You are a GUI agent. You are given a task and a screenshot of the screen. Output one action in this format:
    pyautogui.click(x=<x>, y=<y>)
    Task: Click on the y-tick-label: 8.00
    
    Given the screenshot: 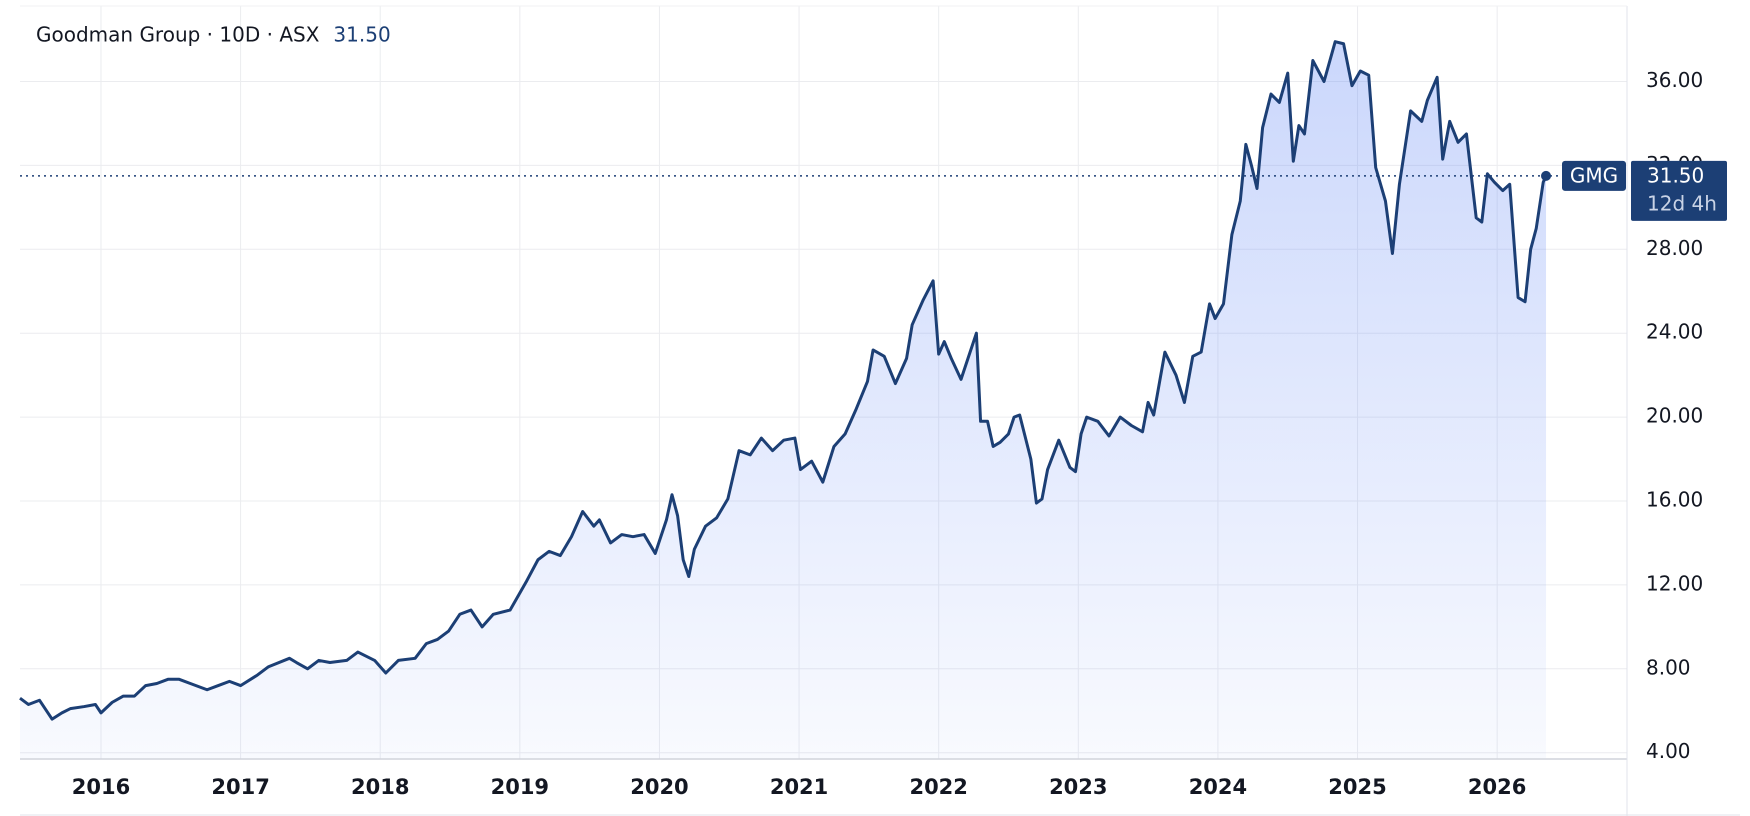 What is the action you would take?
    pyautogui.click(x=1668, y=667)
    